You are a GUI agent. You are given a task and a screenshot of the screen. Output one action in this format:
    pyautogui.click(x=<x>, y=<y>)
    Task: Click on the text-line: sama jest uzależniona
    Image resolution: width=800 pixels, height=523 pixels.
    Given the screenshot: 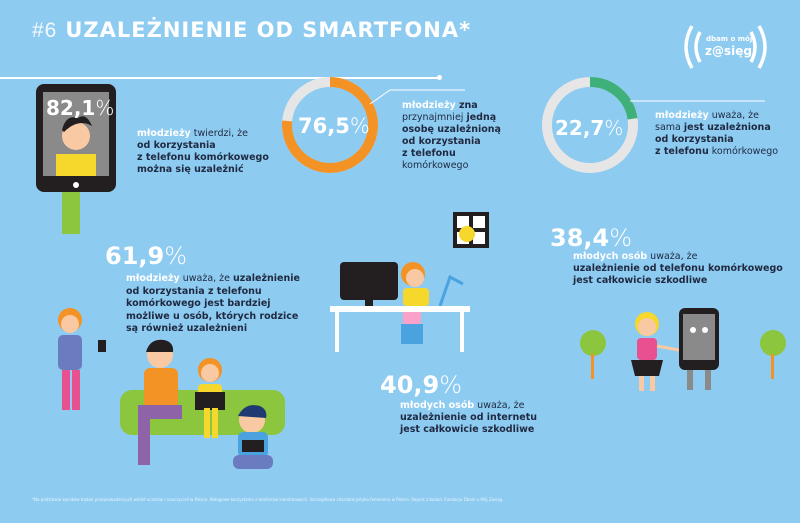 What is the action you would take?
    pyautogui.click(x=716, y=128)
    